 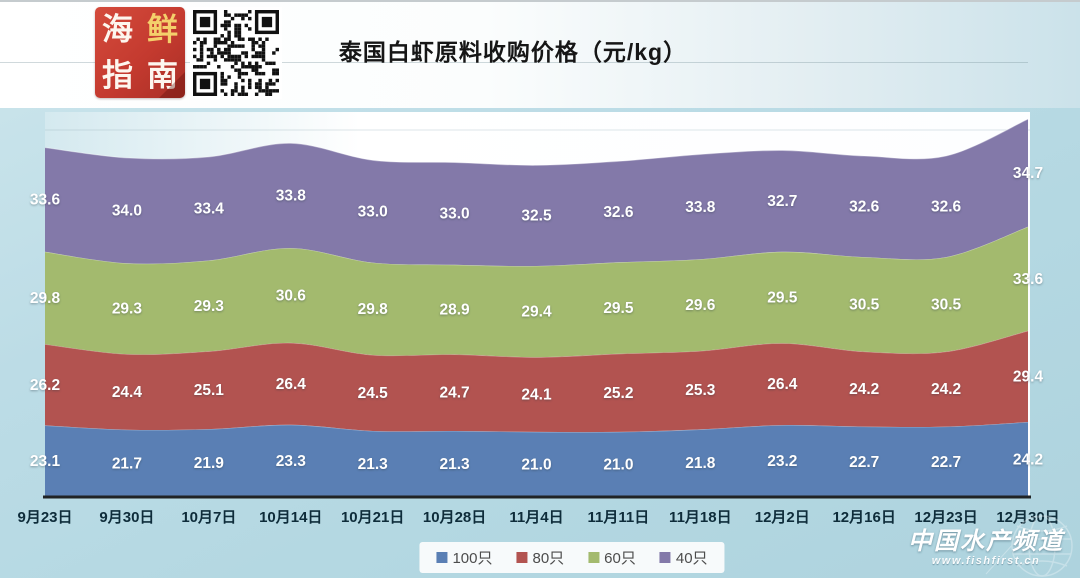 I want to click on x-axis-label: 10月7日, so click(x=209, y=517).